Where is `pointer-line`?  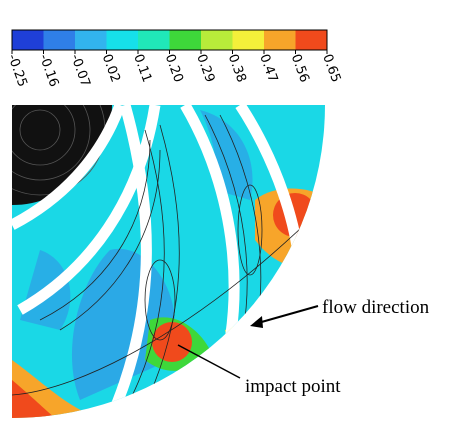 pointer-line is located at coordinates (209, 361).